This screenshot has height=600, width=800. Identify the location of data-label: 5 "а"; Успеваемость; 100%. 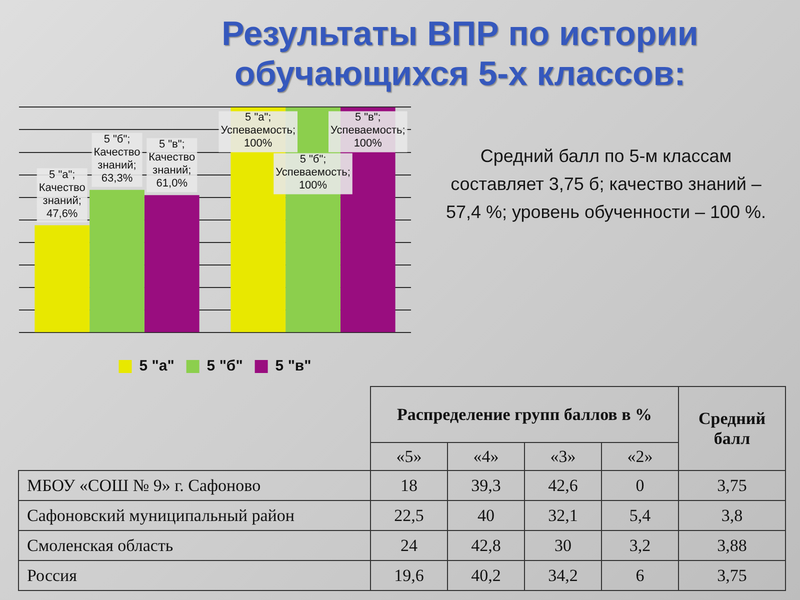
(258, 131).